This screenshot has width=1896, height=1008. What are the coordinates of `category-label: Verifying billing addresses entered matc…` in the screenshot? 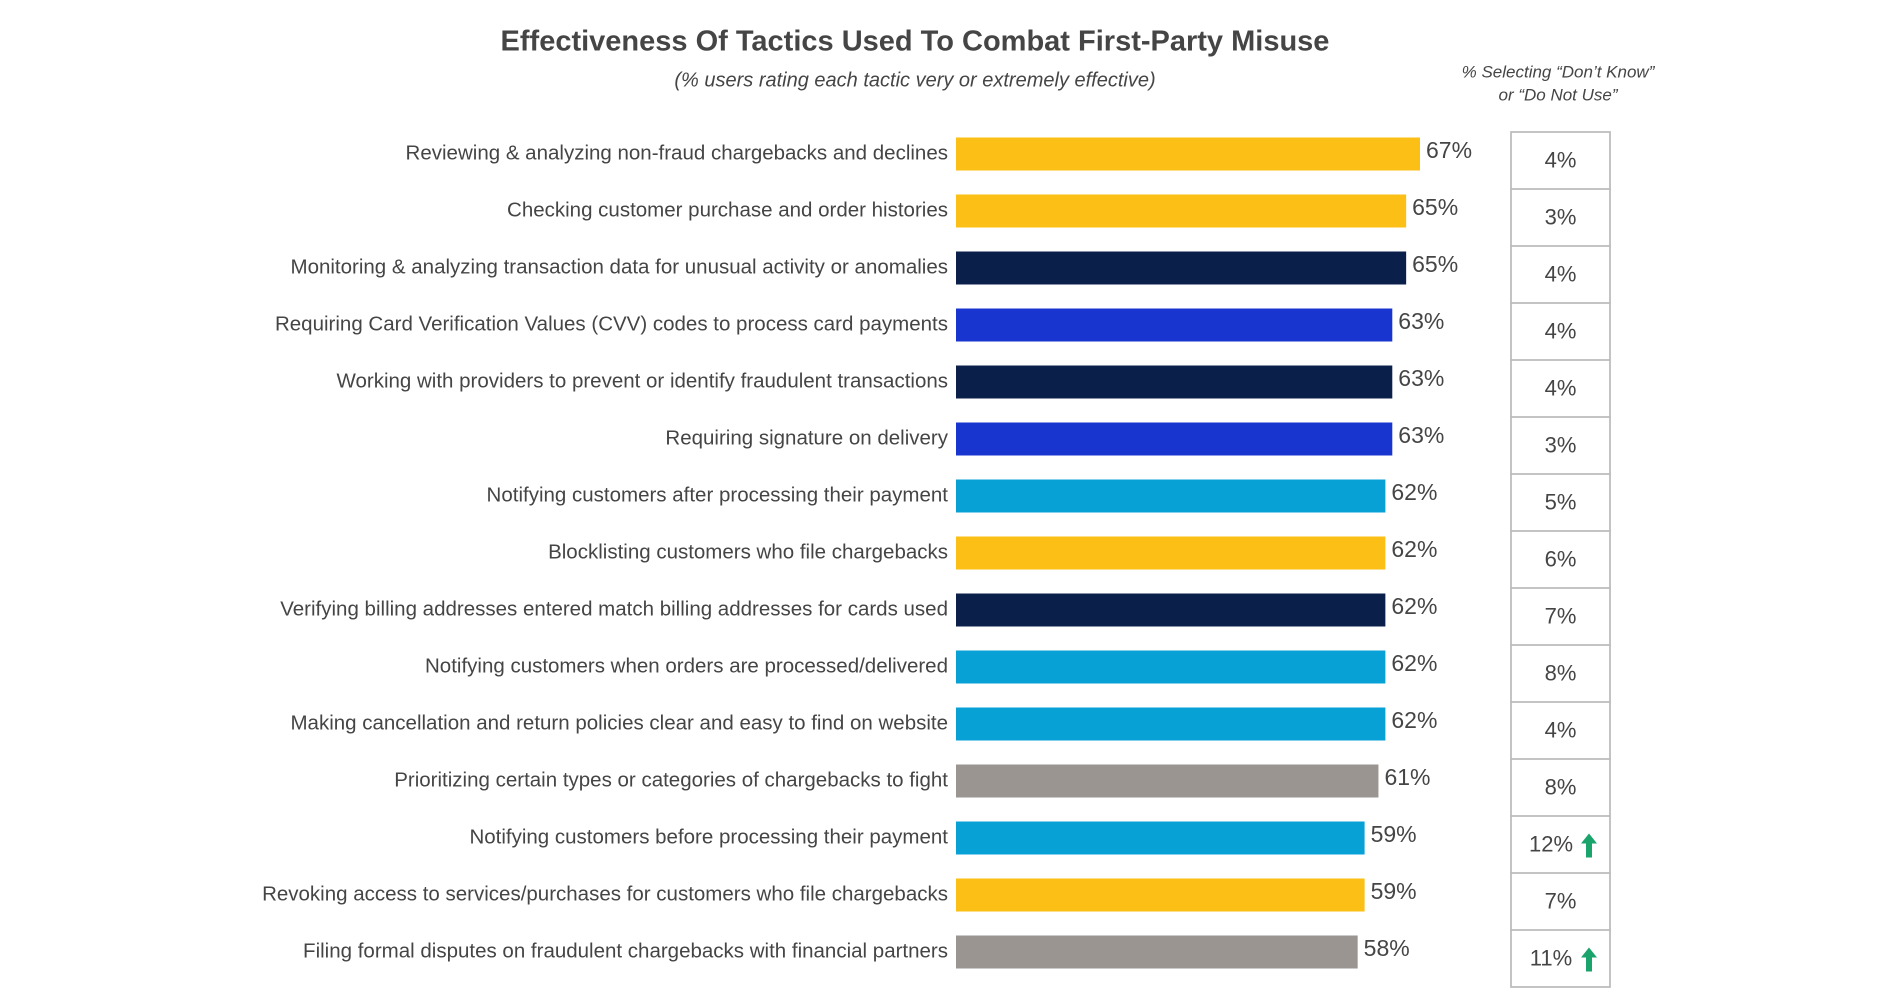 It's located at (614, 608).